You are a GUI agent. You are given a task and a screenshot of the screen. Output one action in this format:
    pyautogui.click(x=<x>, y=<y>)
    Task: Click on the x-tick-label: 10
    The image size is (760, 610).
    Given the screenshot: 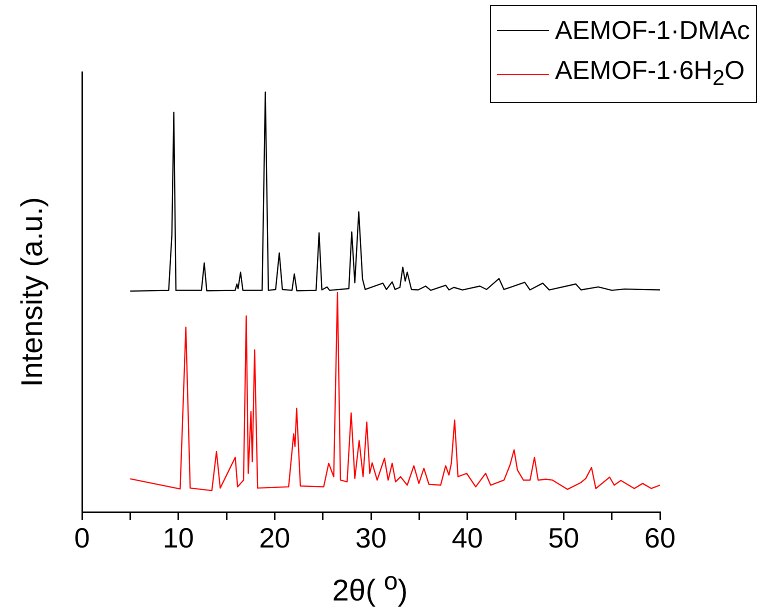 What is the action you would take?
    pyautogui.click(x=178, y=538)
    